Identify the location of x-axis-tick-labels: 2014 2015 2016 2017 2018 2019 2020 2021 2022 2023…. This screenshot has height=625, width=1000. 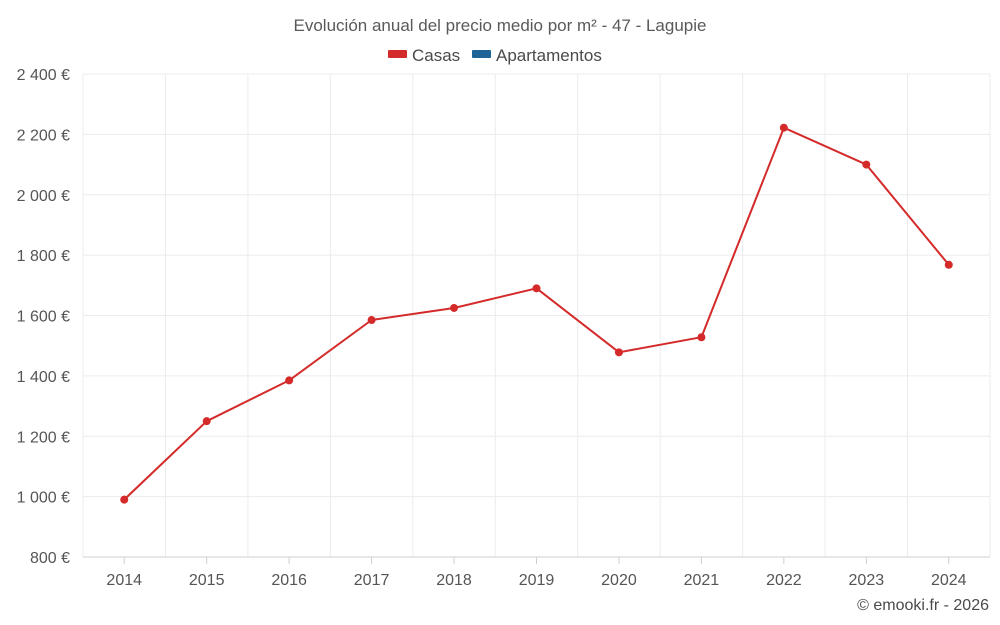
(536, 580).